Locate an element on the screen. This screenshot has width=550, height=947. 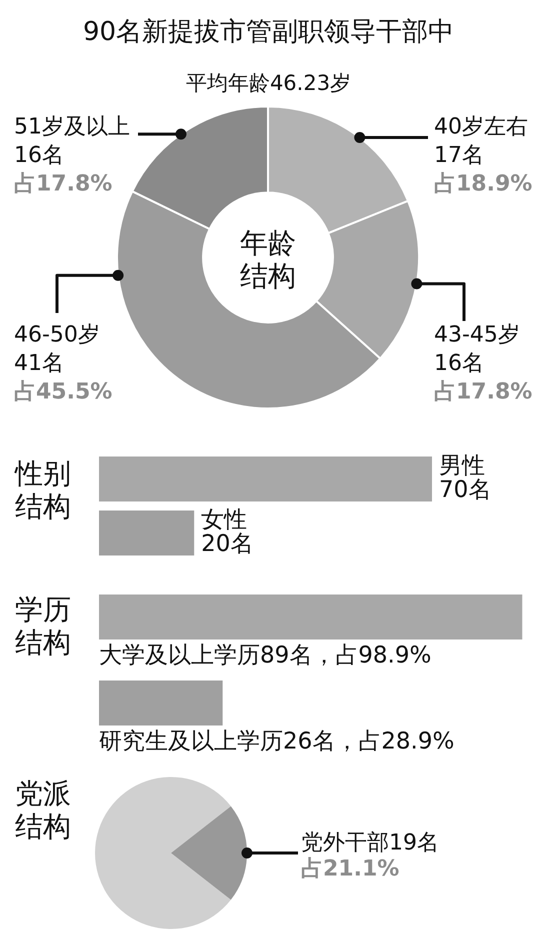
text: 性别结构 is located at coordinates (43, 490).